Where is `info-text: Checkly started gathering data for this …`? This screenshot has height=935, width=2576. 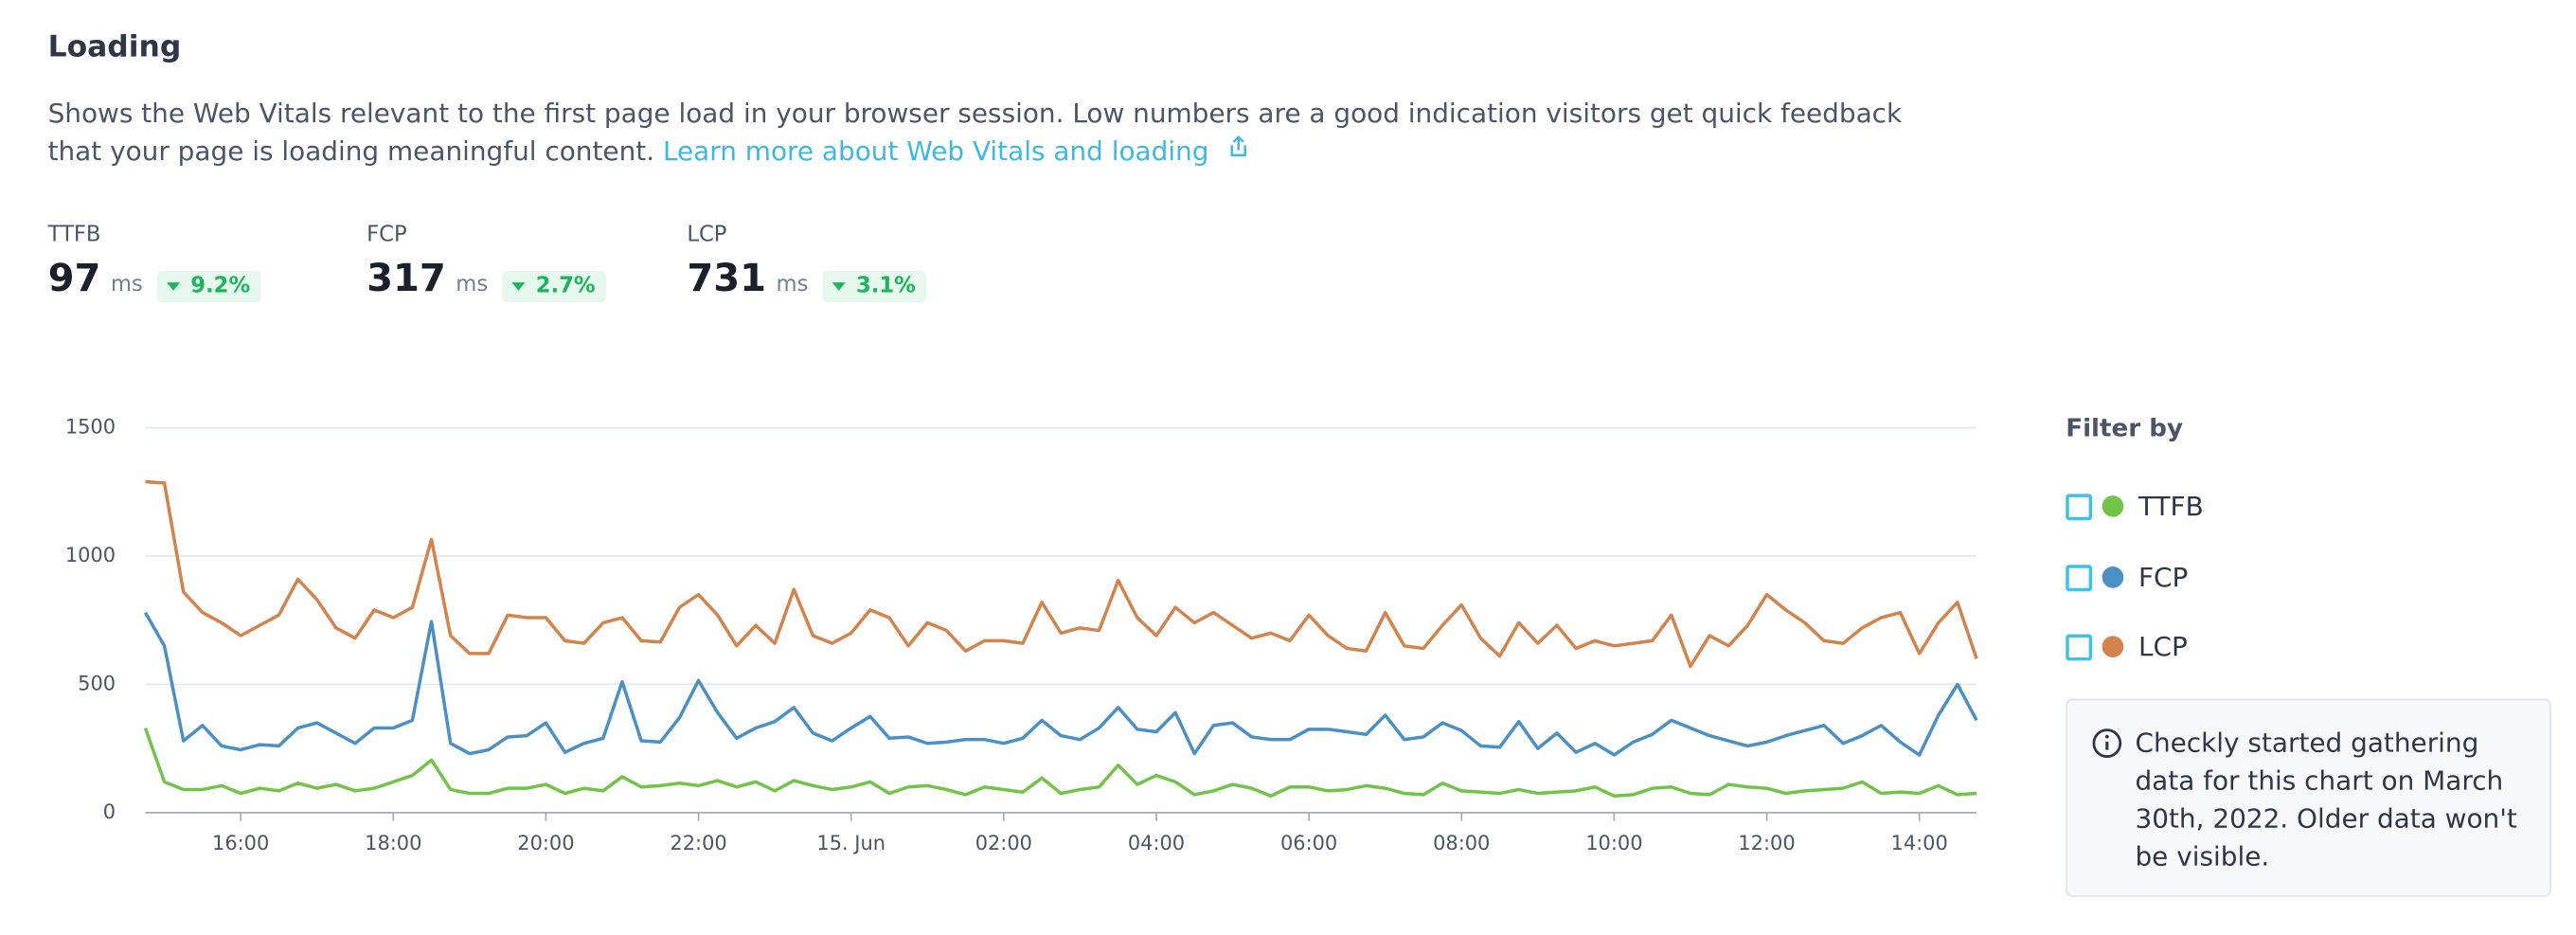
info-text: Checkly started gathering data for this … is located at coordinates (2326, 799).